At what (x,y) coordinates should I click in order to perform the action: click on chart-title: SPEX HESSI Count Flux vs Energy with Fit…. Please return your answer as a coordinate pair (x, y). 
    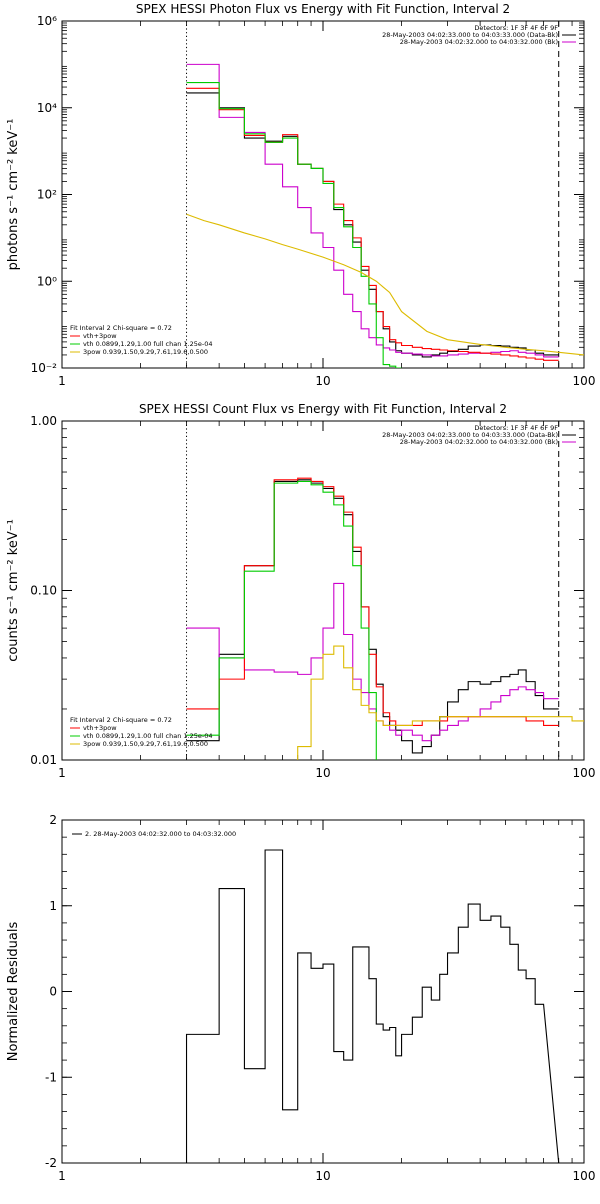
    Looking at the image, I should click on (323, 409).